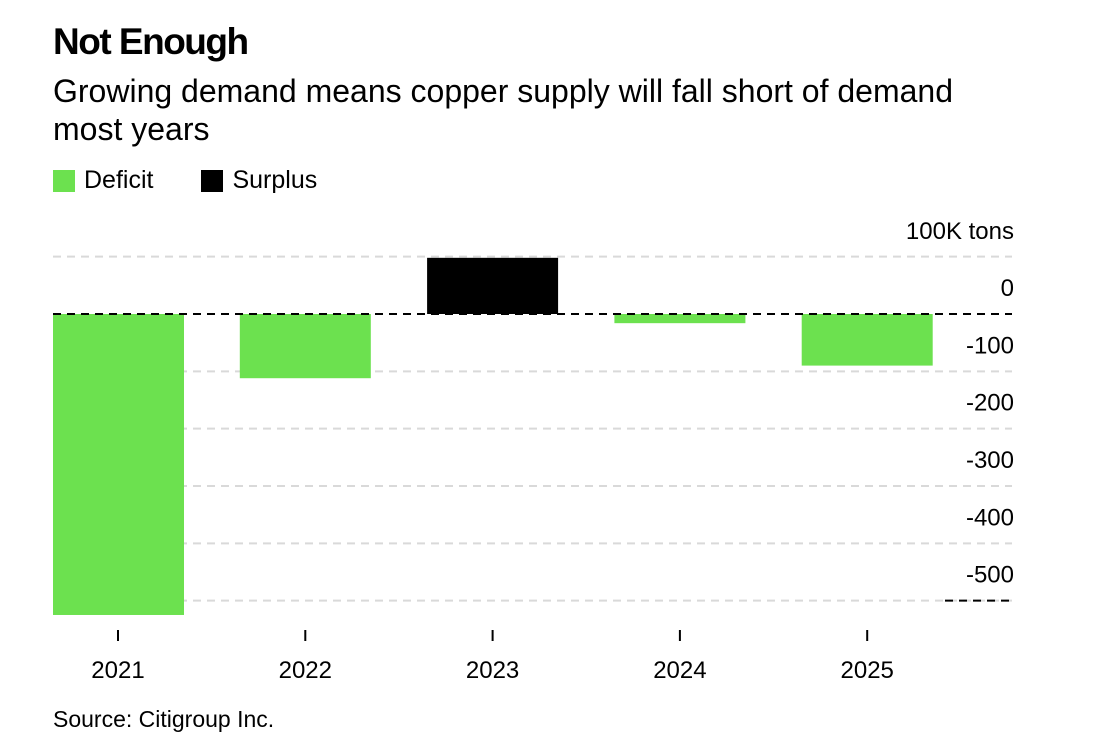 This screenshot has height=752, width=1098. What do you see at coordinates (212, 180) in the screenshot?
I see `legend-swatch-surplus` at bounding box center [212, 180].